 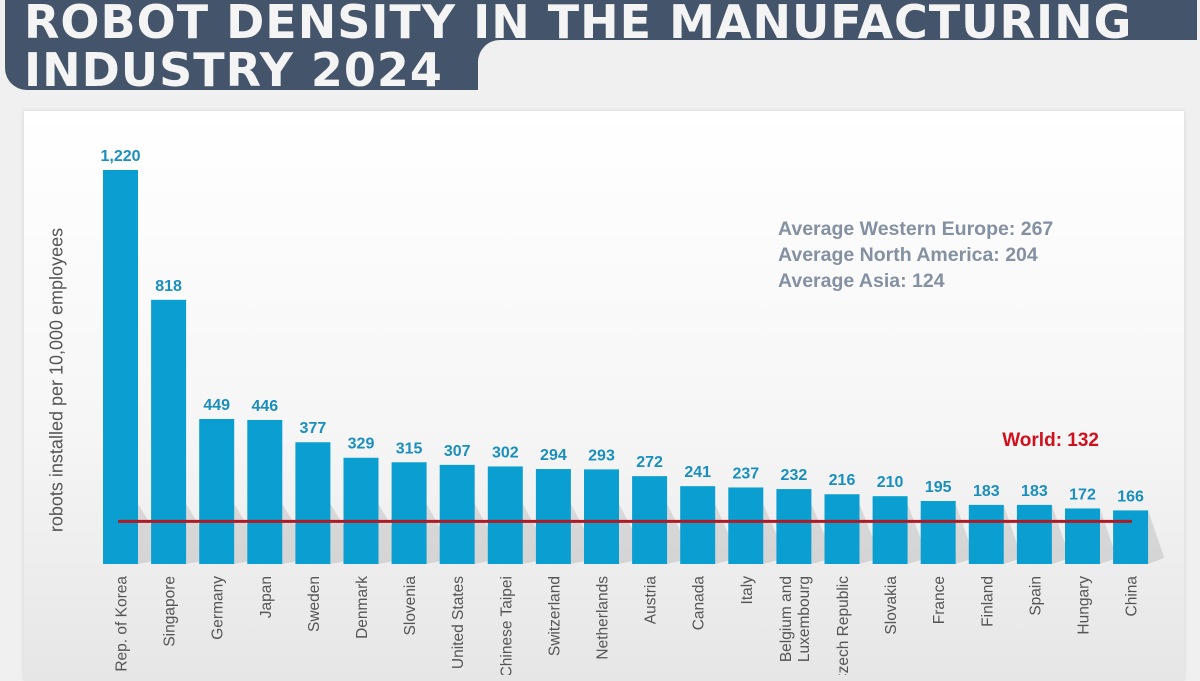 What do you see at coordinates (747, 590) in the screenshot?
I see `x-tick-label: Italy` at bounding box center [747, 590].